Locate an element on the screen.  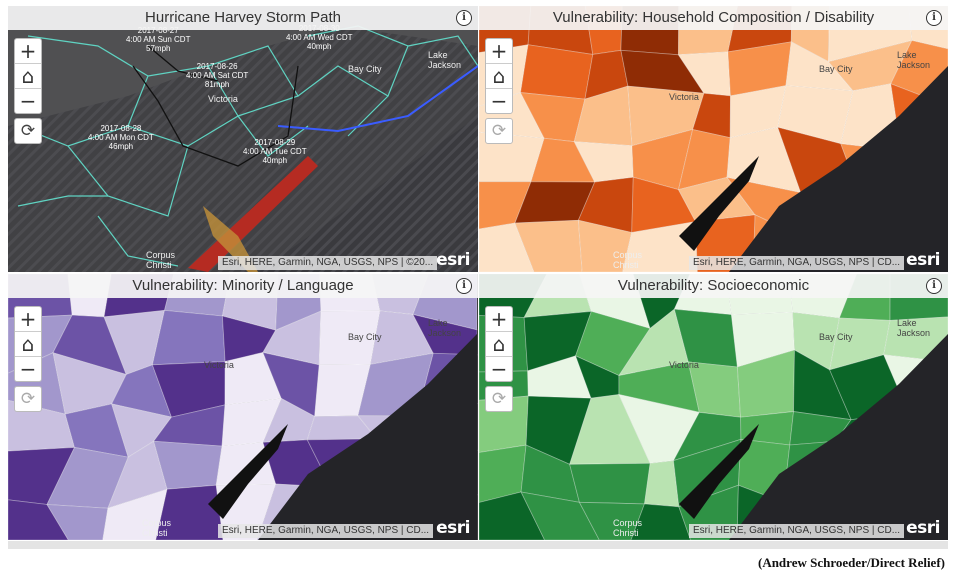
panel-title-text: Vulnerability: Socioeconomic is located at coordinates (713, 285).